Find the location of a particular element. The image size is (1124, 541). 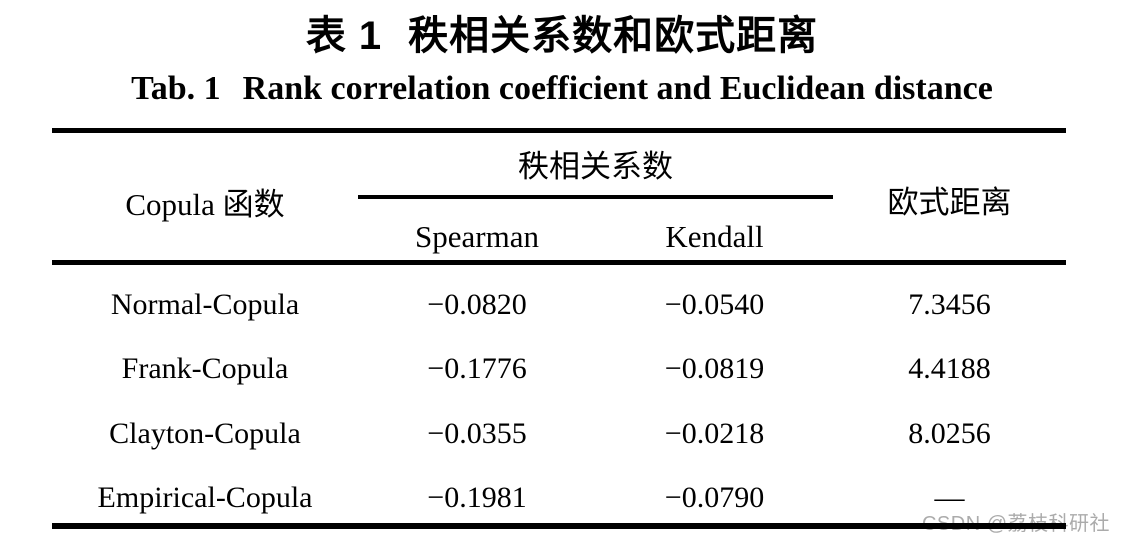

column-header-copula-function: Copula 函数 is located at coordinates (205, 204).